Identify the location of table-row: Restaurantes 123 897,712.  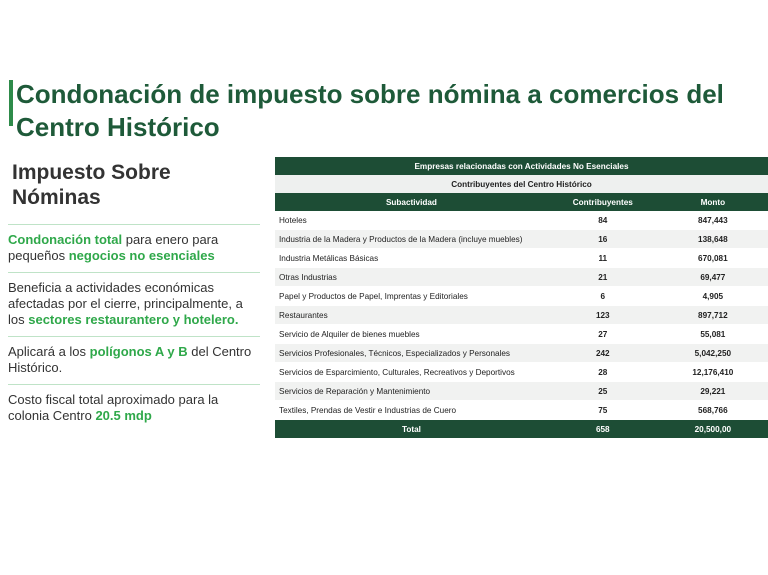
(521, 315).